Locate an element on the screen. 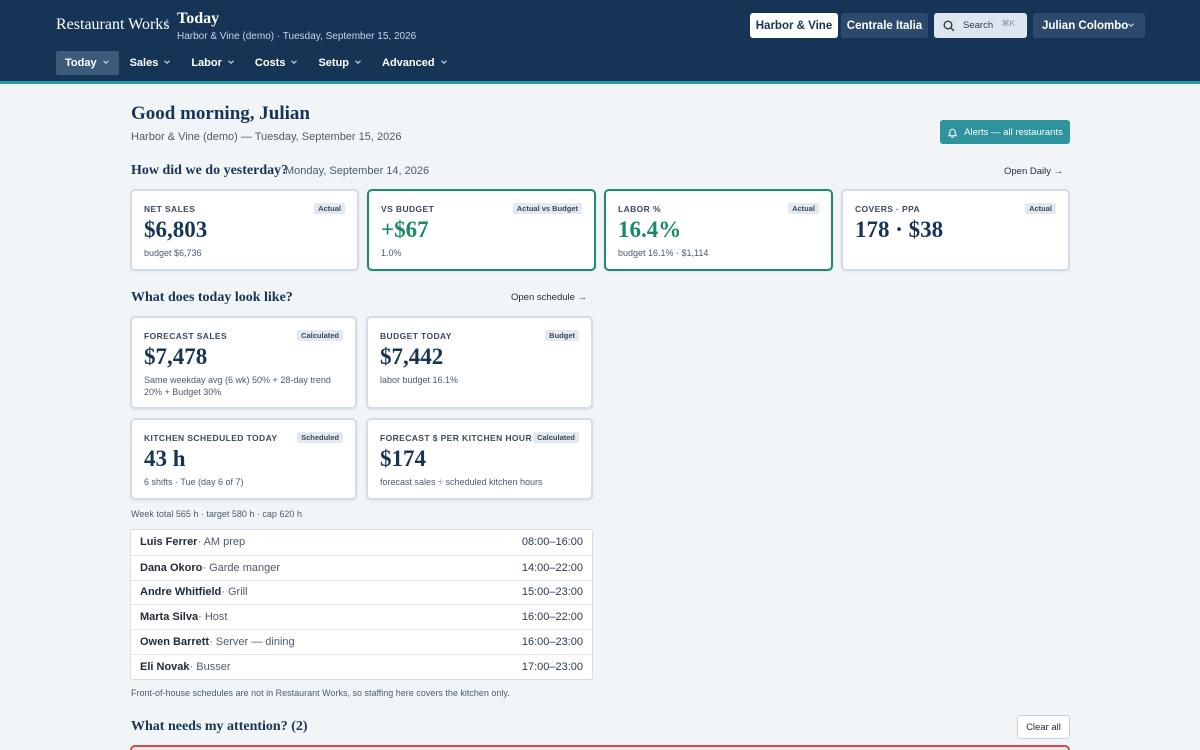 Image resolution: width=1200 pixels, height=750 pixels. shift-employee-name: Andre Whitfield is located at coordinates (181, 592).